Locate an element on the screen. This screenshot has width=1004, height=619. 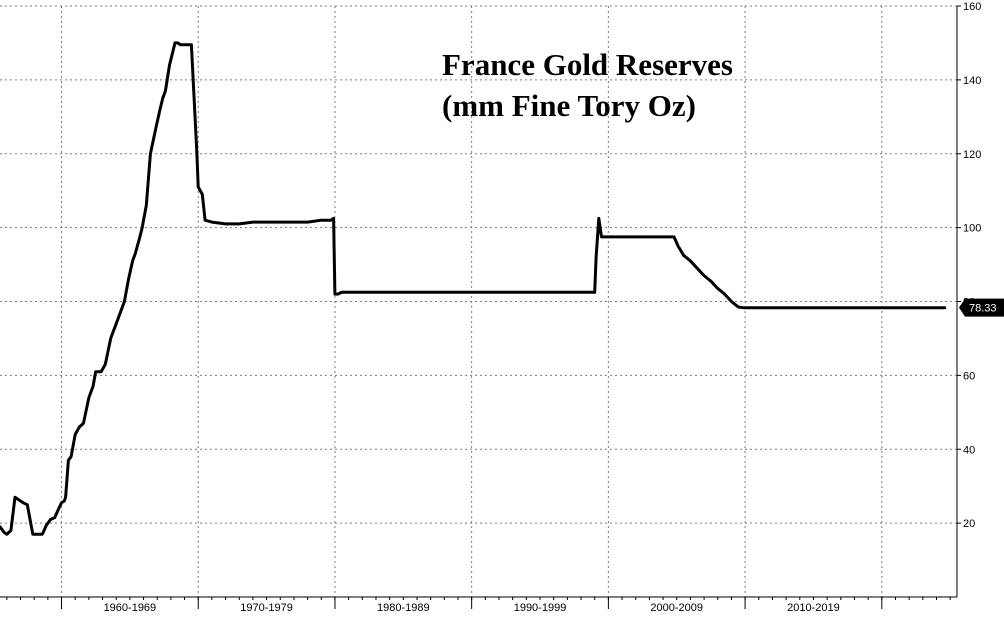
chart-title: France Gold Reserves (mm Fine Tory Oz) is located at coordinates (587, 85).